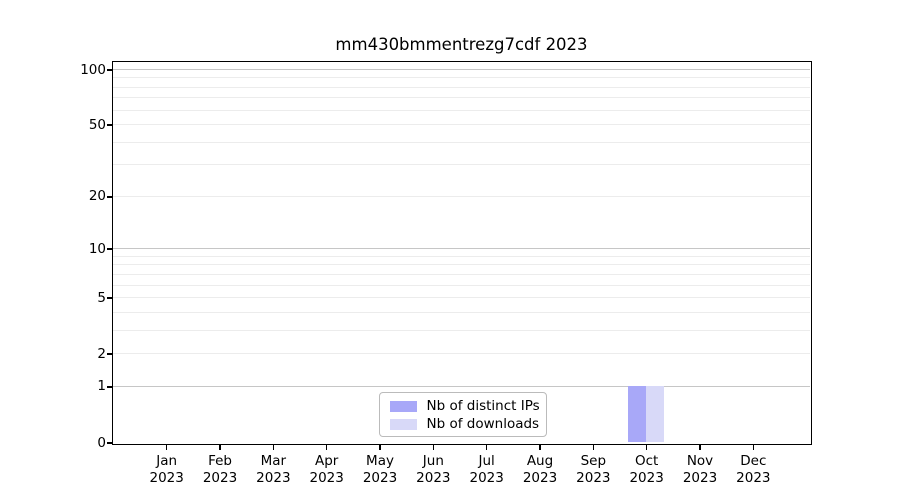 This screenshot has height=500, width=900. I want to click on y-tick-label: 100, so click(93, 69).